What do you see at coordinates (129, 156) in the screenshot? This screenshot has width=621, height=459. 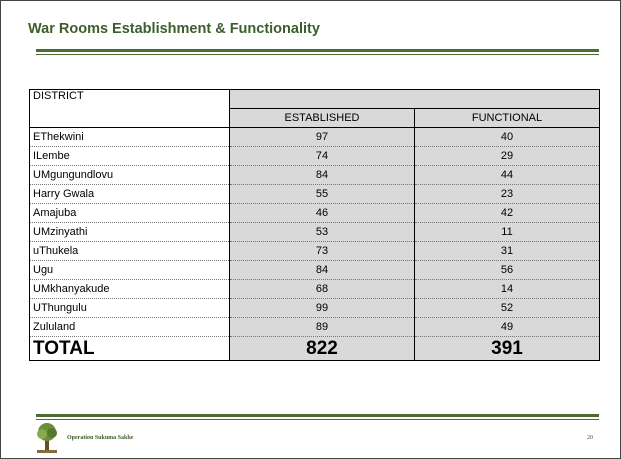 I see `district-cell: ILembe` at bounding box center [129, 156].